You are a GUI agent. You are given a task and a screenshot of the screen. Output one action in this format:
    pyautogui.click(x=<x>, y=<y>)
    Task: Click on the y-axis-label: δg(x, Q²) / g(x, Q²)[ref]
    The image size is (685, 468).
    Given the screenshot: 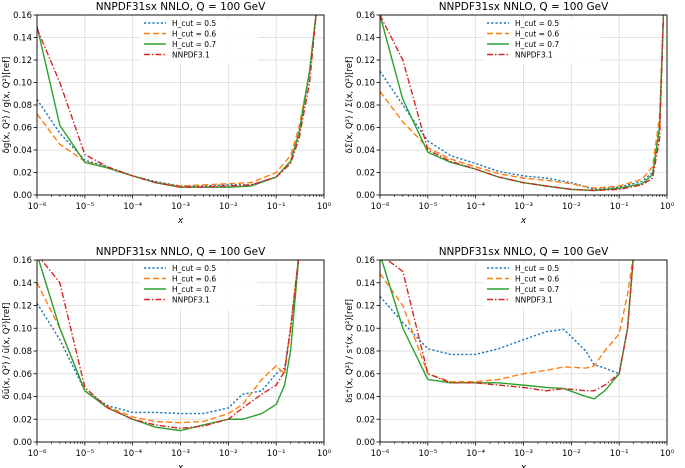 What is the action you would take?
    pyautogui.click(x=7, y=105)
    